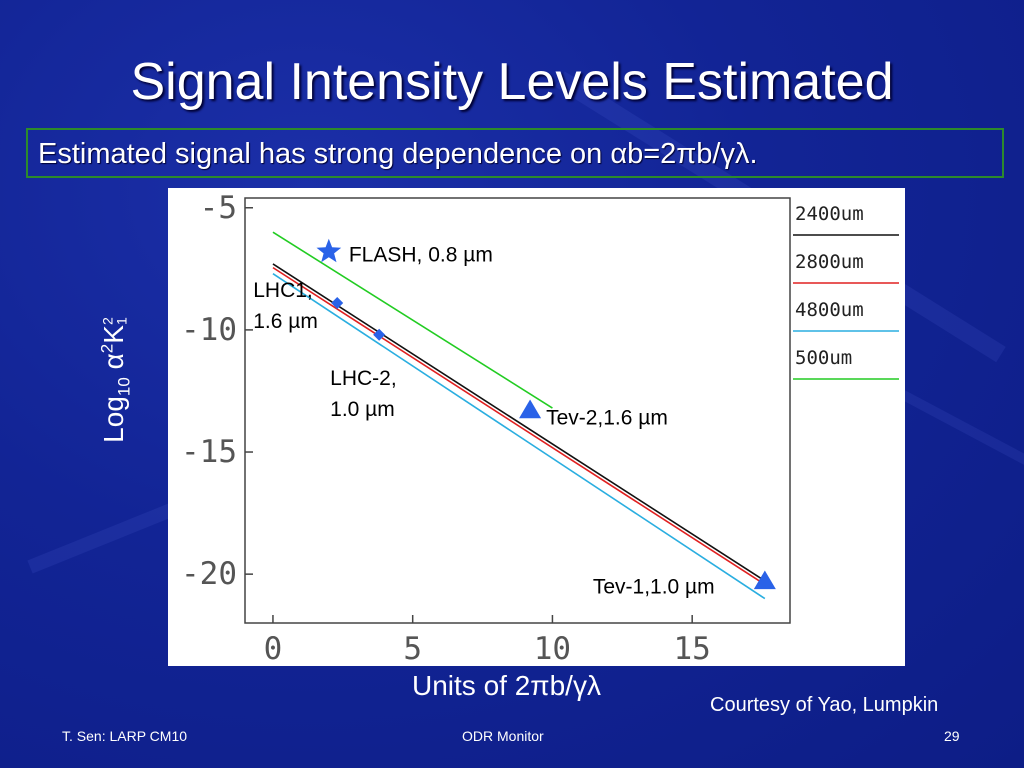  Describe the element at coordinates (824, 705) in the screenshot. I see `courtesy-note: Courtesy of Yao, Lumpkin` at that location.